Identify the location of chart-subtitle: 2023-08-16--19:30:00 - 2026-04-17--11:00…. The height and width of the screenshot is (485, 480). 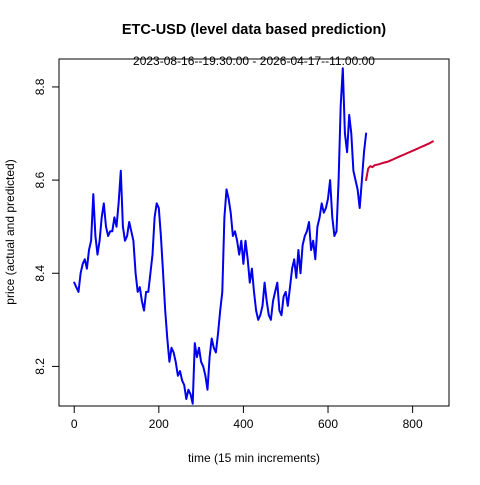
(254, 61).